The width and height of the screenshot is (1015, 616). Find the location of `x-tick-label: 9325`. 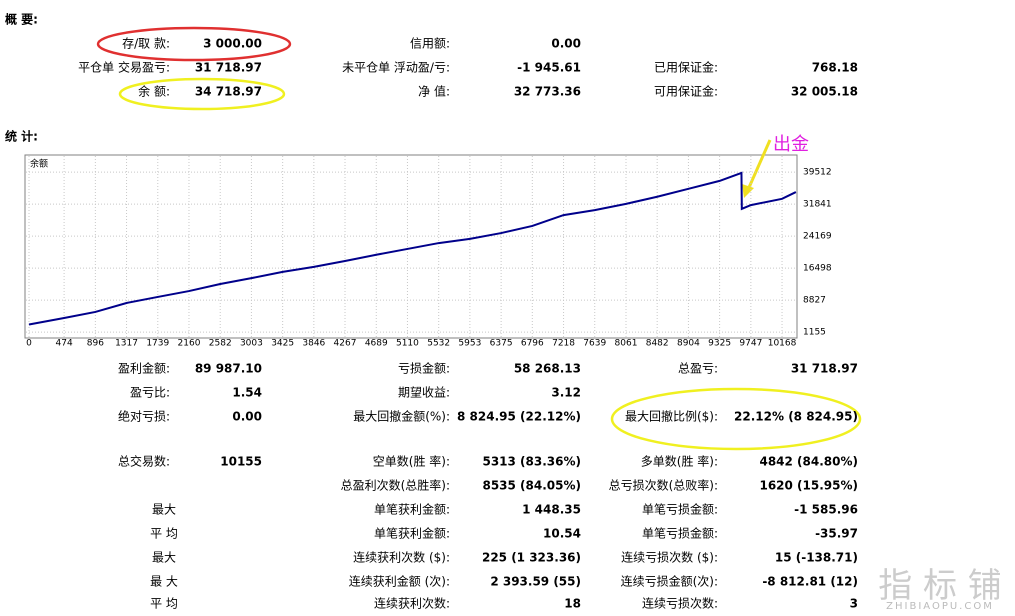

x-tick-label: 9325 is located at coordinates (719, 344).